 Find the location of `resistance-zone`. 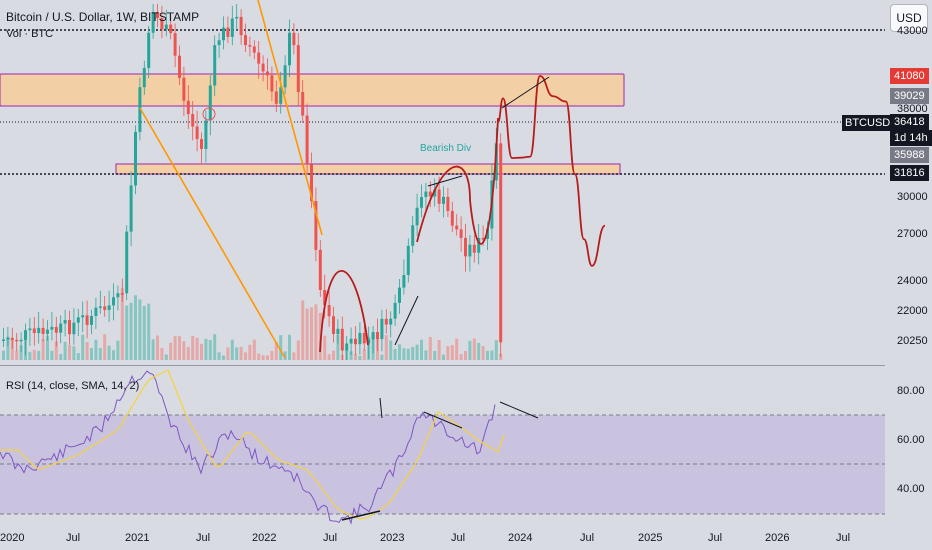

resistance-zone is located at coordinates (312, 90).